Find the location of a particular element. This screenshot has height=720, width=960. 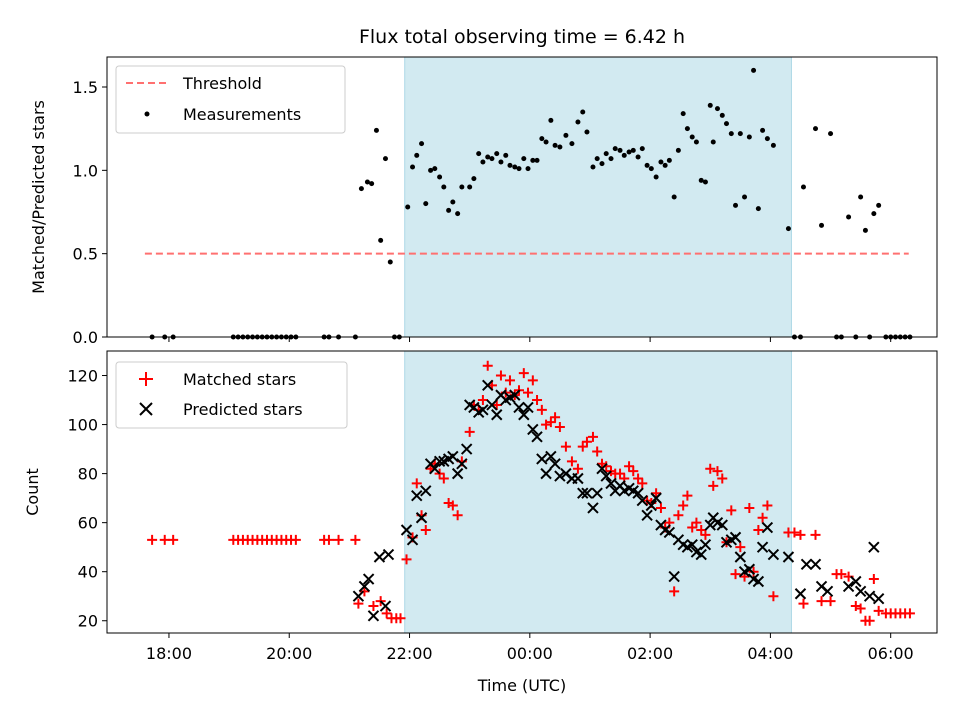

matched-legend-label: Matched stars is located at coordinates (239, 379).